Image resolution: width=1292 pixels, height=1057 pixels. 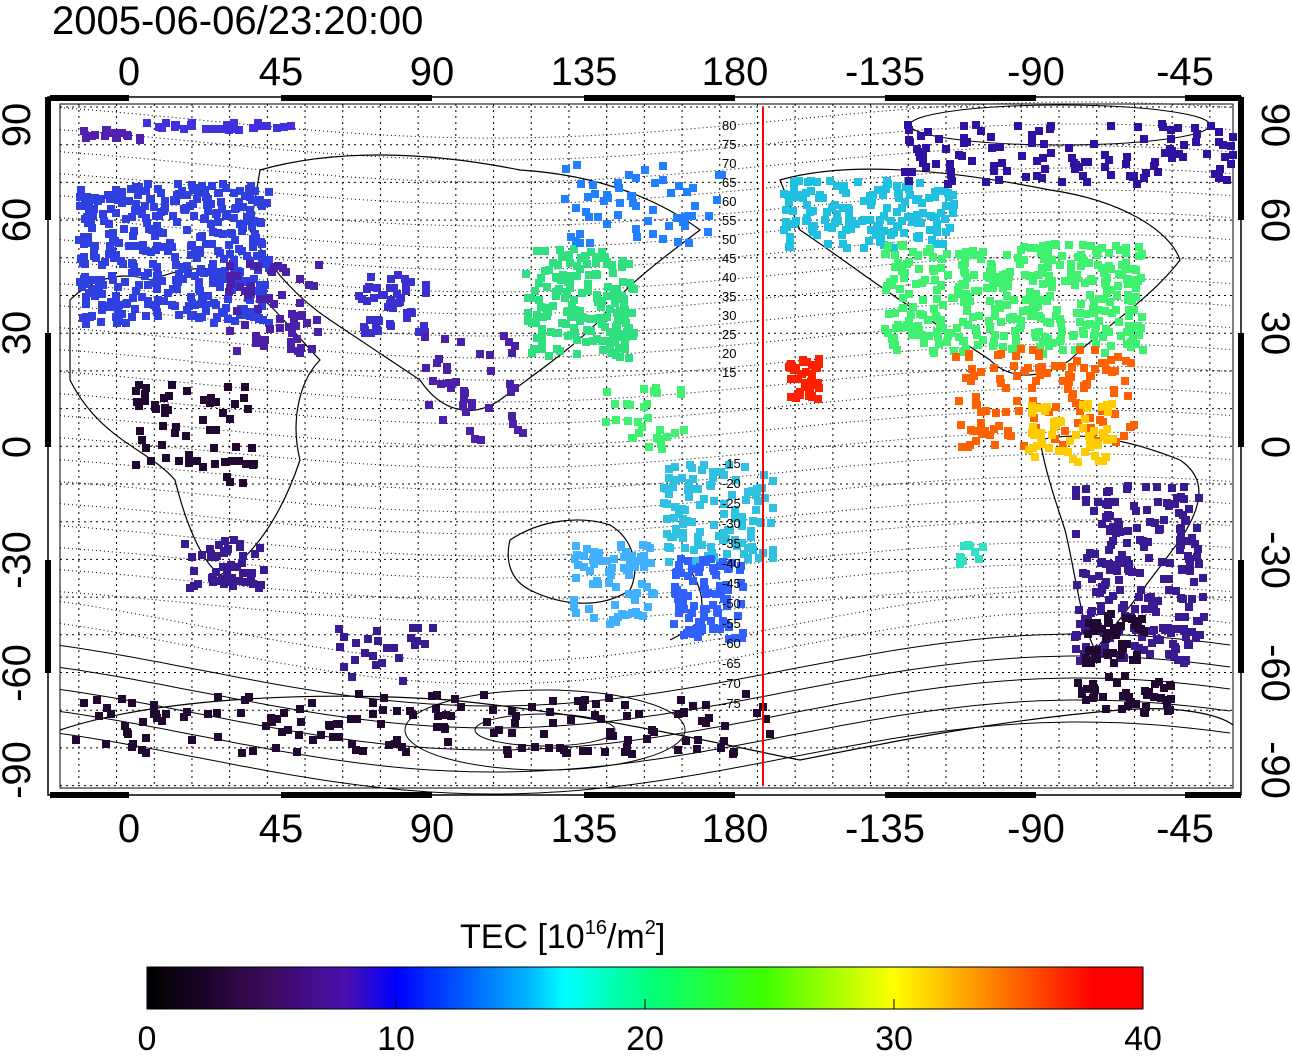 What do you see at coordinates (729, 182) in the screenshot?
I see `contour-label: 65` at bounding box center [729, 182].